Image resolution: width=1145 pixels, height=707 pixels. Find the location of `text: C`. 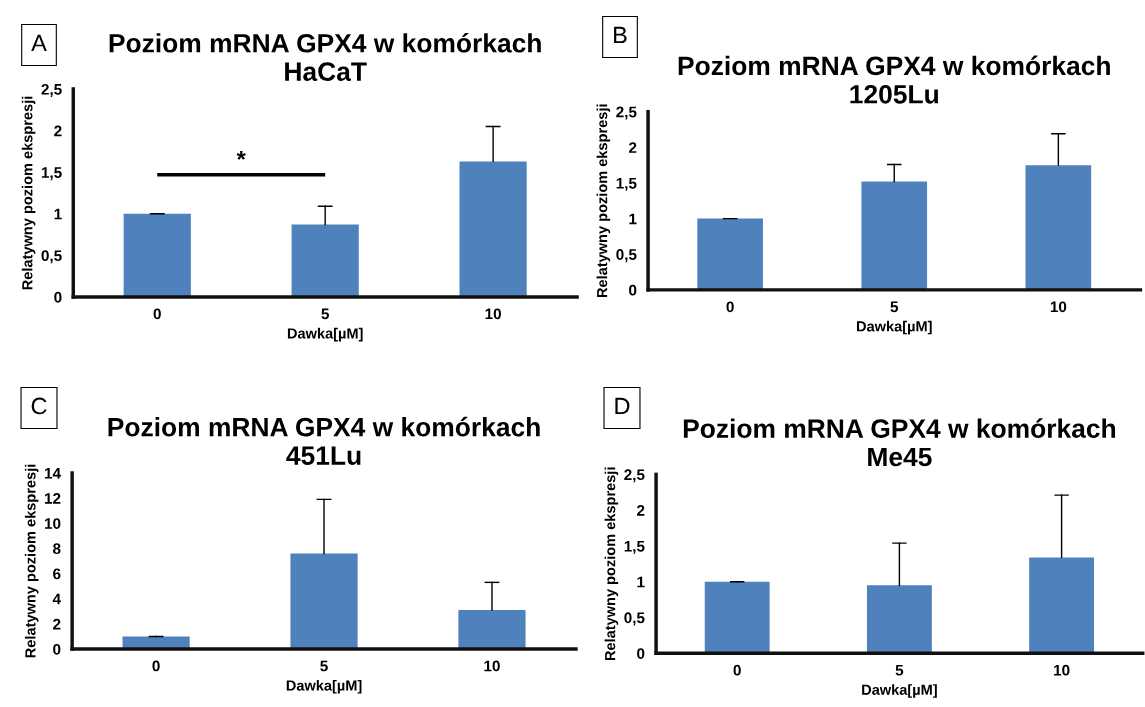

text: C is located at coordinates (39, 406).